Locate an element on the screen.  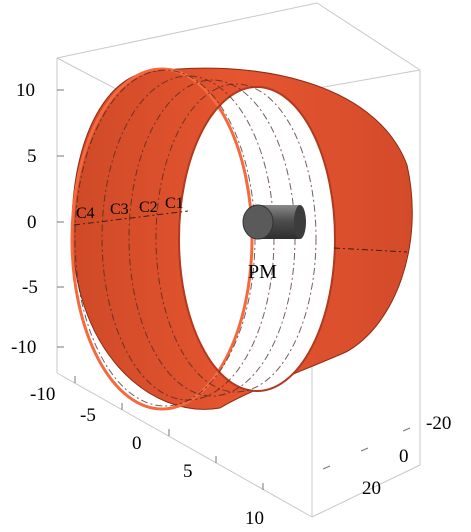
axial-dashed-line-back is located at coordinates (370, 250).